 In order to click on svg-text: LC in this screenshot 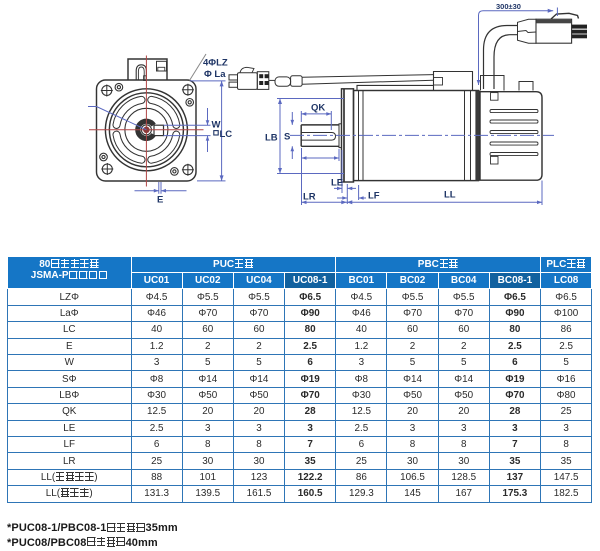, I will do `click(226, 134)`.